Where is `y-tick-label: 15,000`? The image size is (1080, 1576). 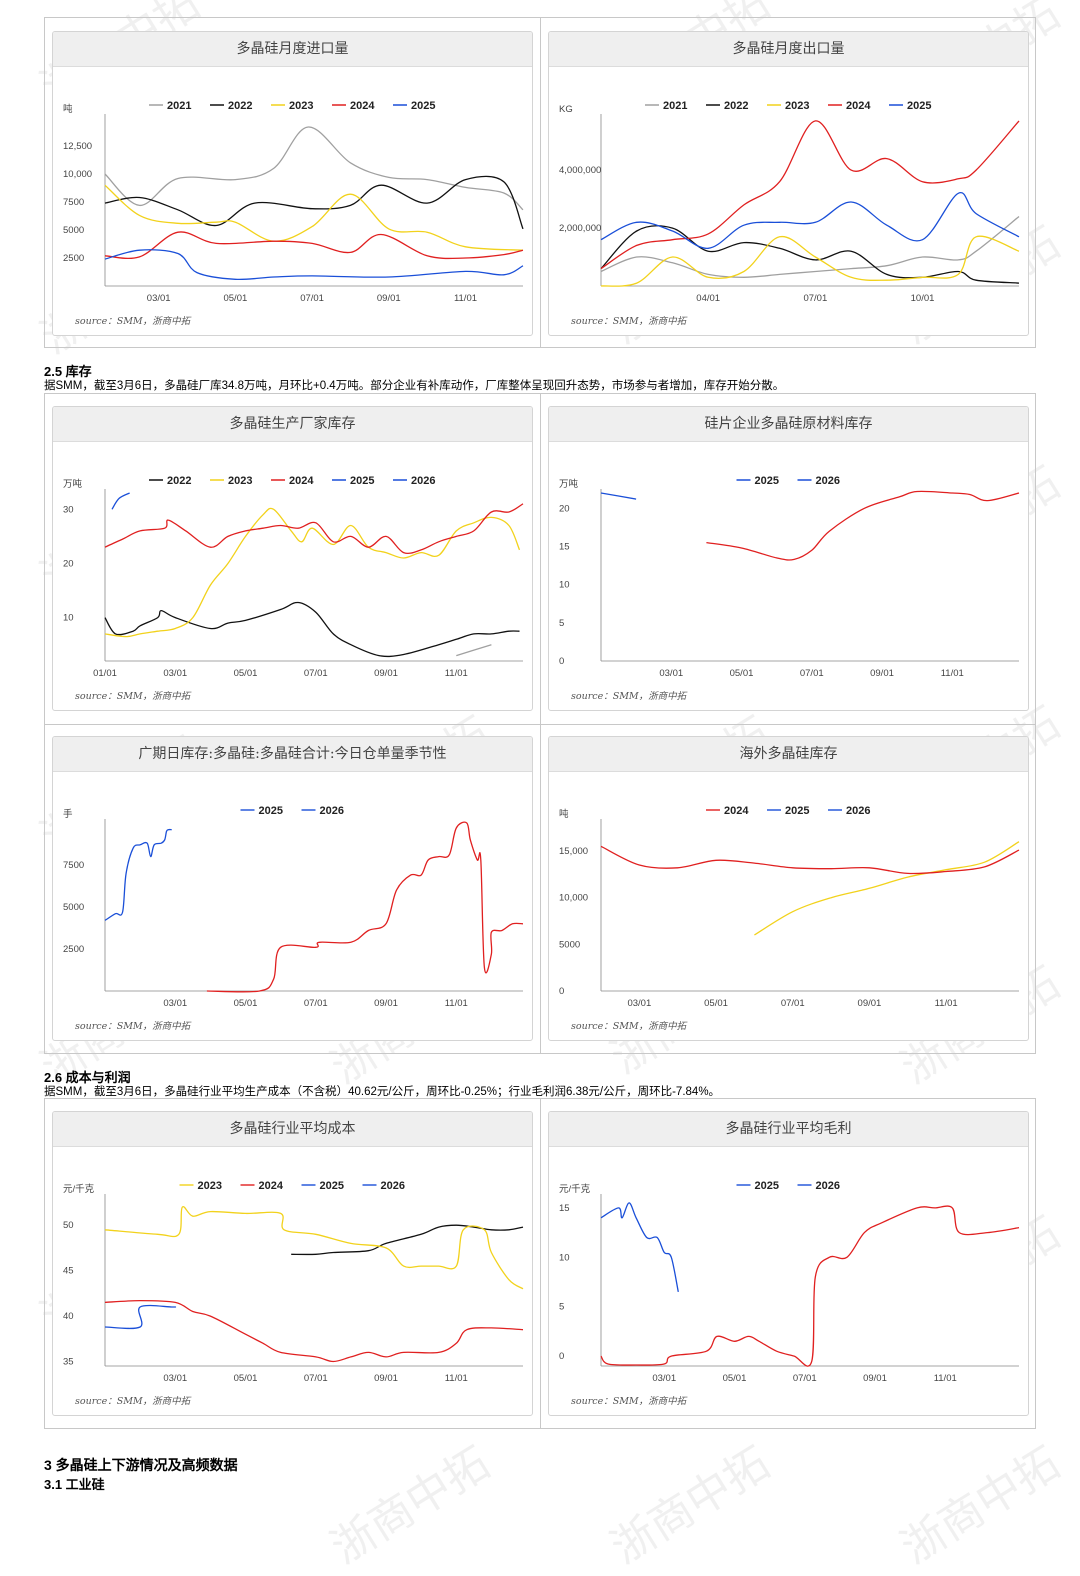 y-tick-label: 15,000 is located at coordinates (573, 851).